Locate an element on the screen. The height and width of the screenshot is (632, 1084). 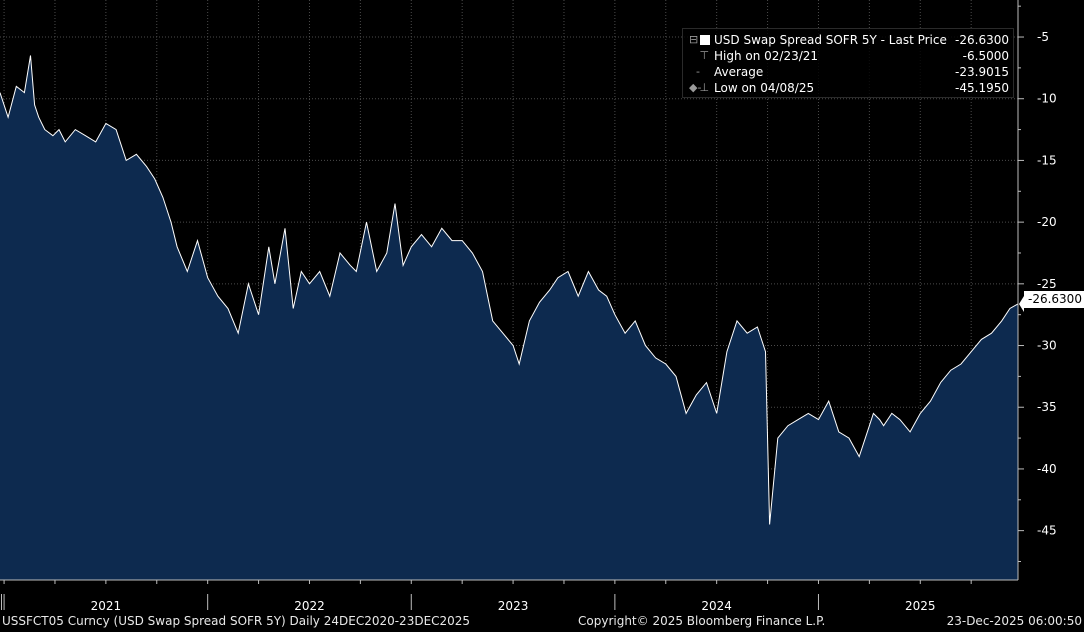
legend-low-label: Low on 04/08/25 is located at coordinates (764, 88).